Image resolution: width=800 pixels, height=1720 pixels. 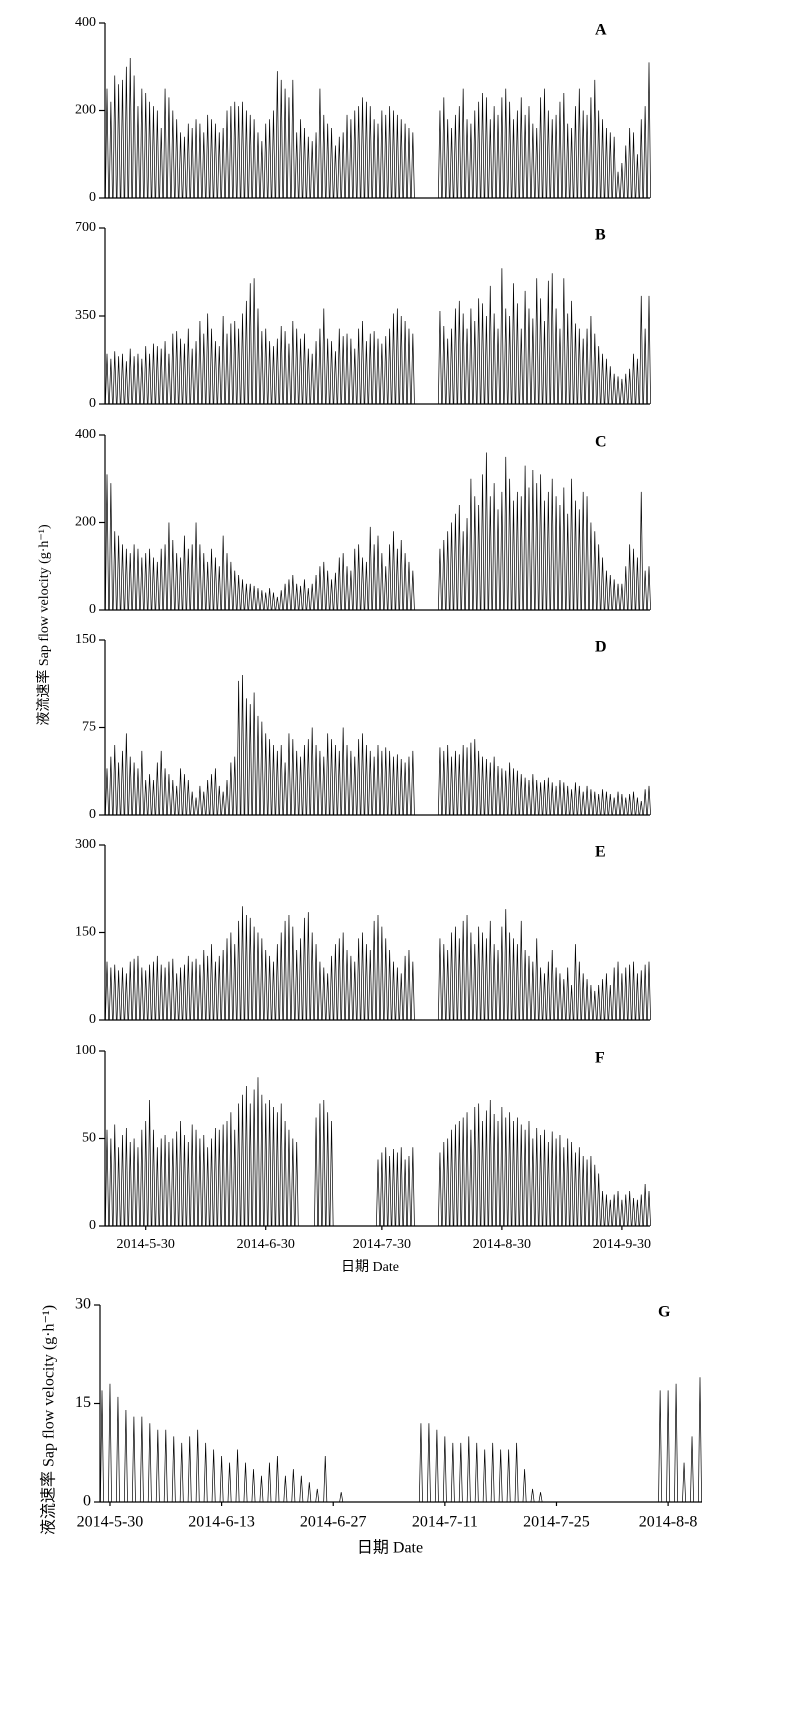 What do you see at coordinates (266, 1244) in the screenshot?
I see `x-tick-label: 2014-6-30` at bounding box center [266, 1244].